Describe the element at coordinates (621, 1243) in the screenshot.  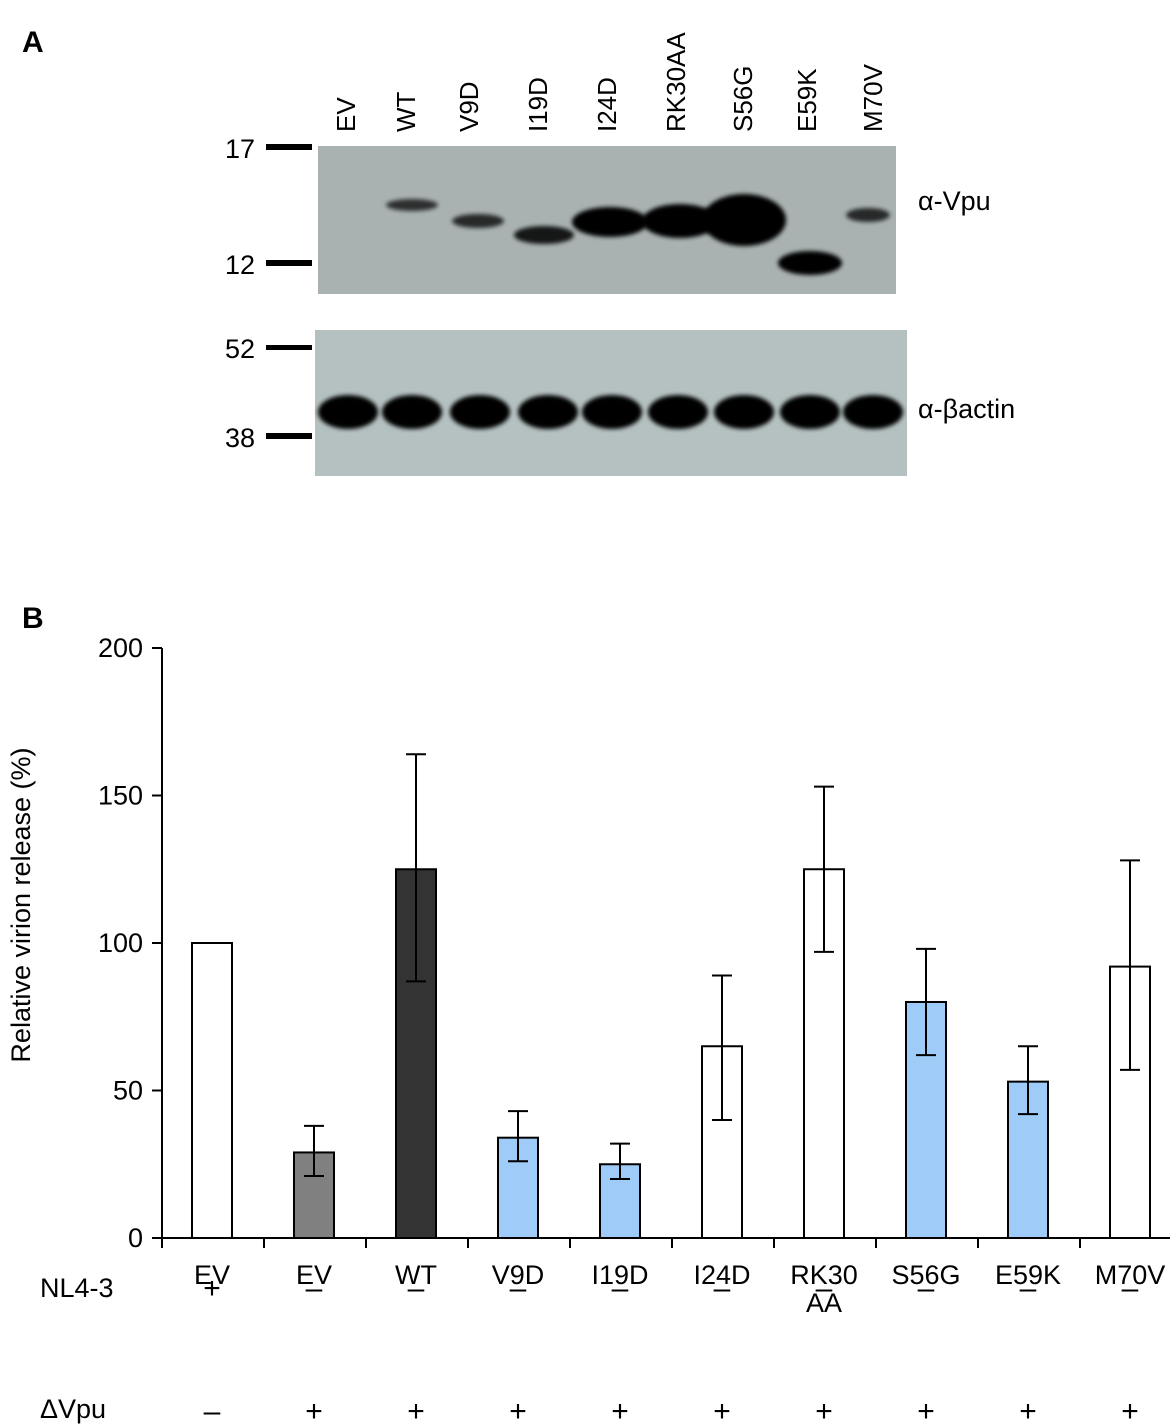
I see `x-ticks` at that location.